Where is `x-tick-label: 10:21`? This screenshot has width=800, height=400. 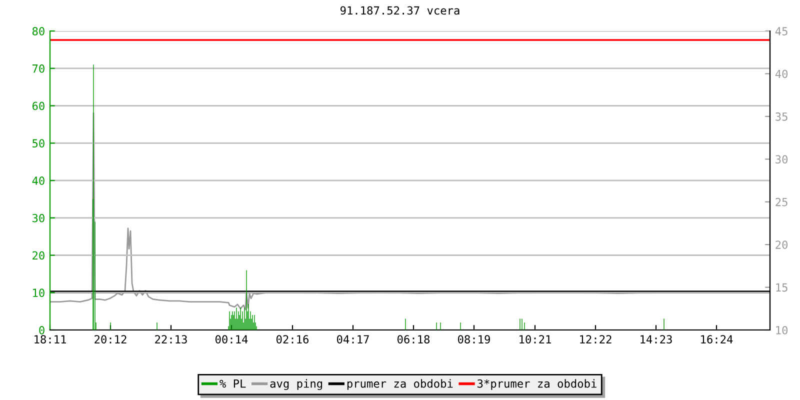 x-tick-label: 10:21 is located at coordinates (535, 339).